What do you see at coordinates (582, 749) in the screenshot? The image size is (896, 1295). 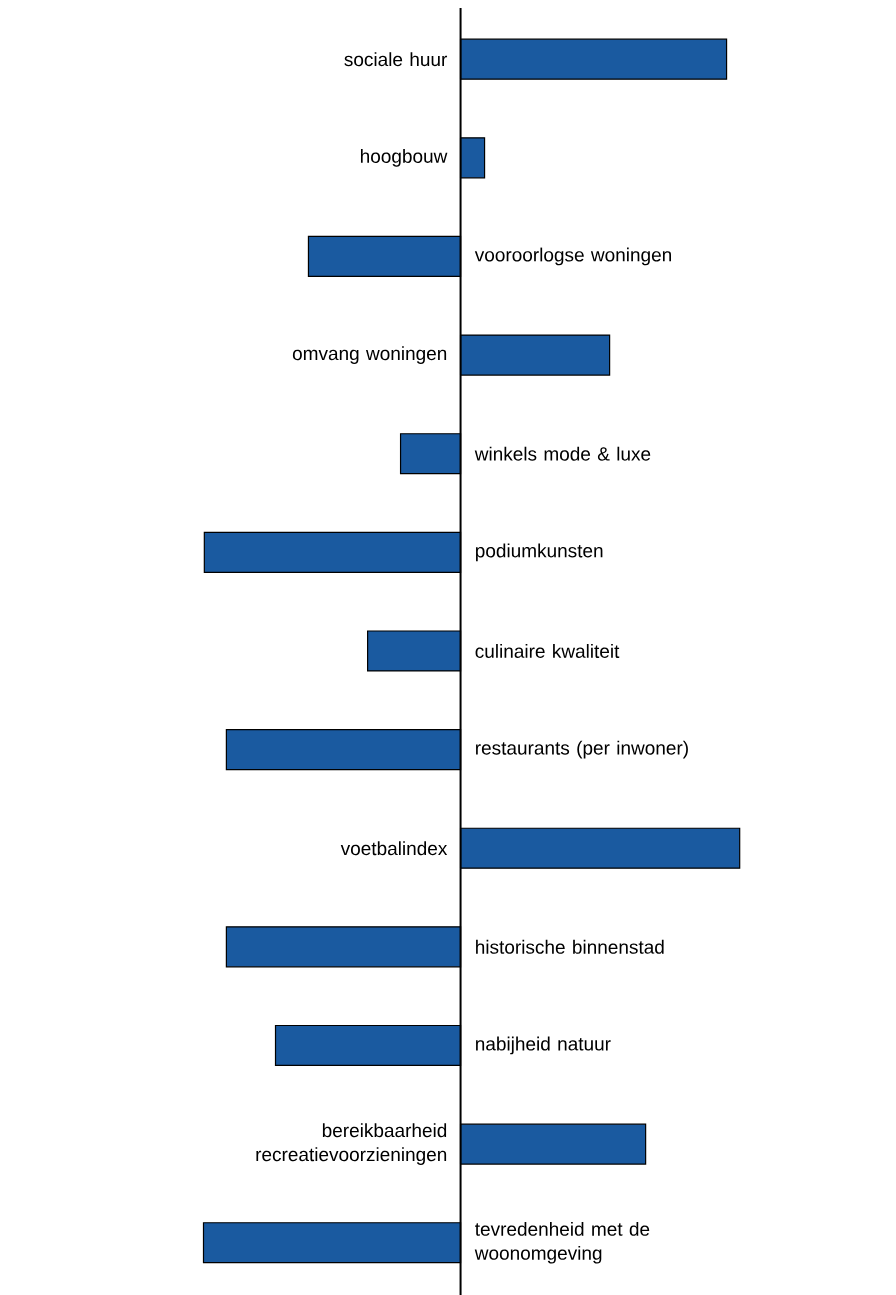 I see `y-tick-label: restaurants (per inwoner)` at bounding box center [582, 749].